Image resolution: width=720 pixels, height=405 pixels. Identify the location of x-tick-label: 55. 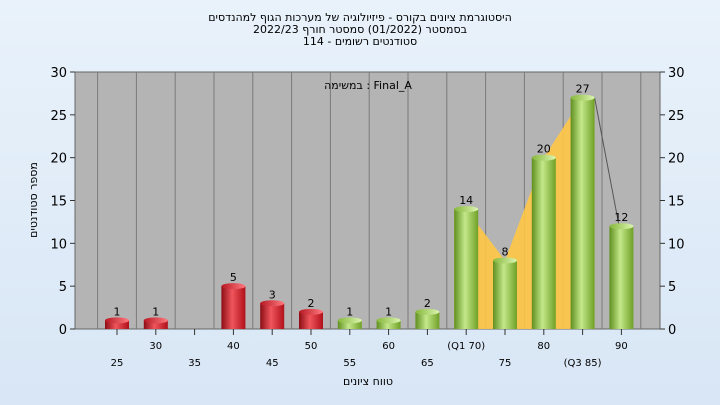
(349, 363).